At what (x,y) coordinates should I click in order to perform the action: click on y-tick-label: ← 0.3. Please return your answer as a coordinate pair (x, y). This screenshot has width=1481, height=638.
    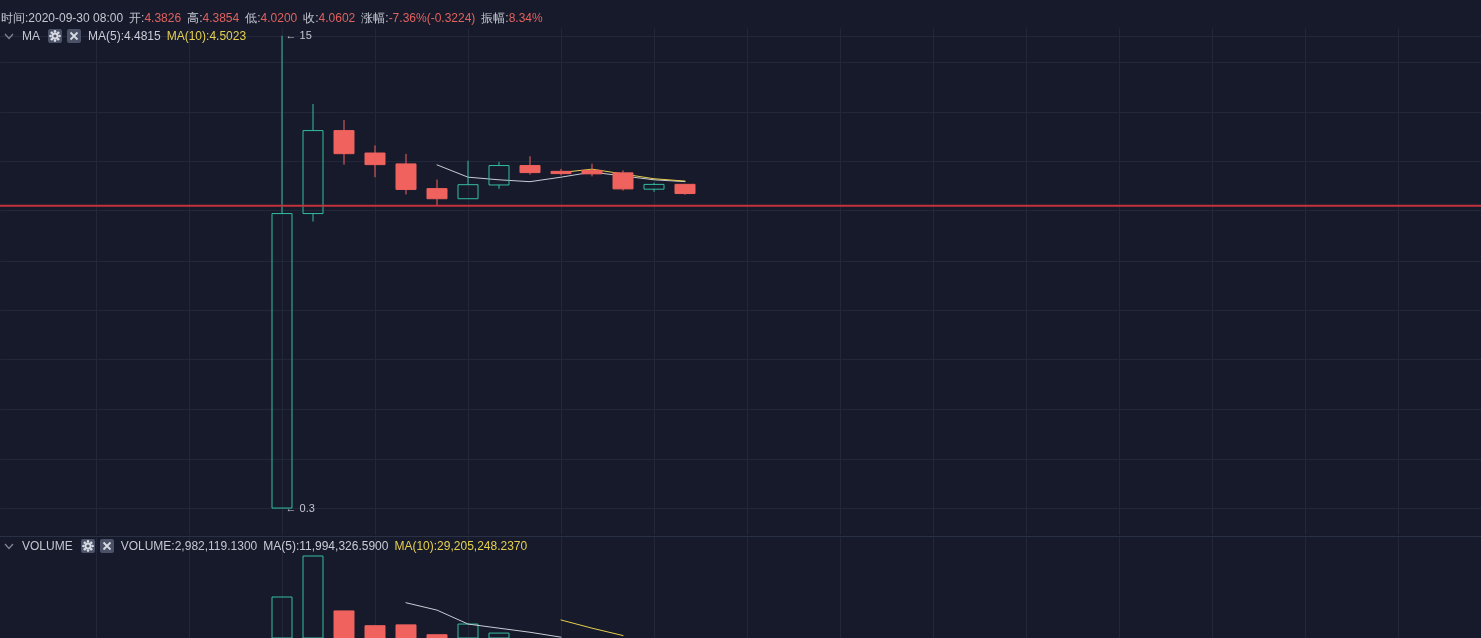
    Looking at the image, I should click on (300, 507).